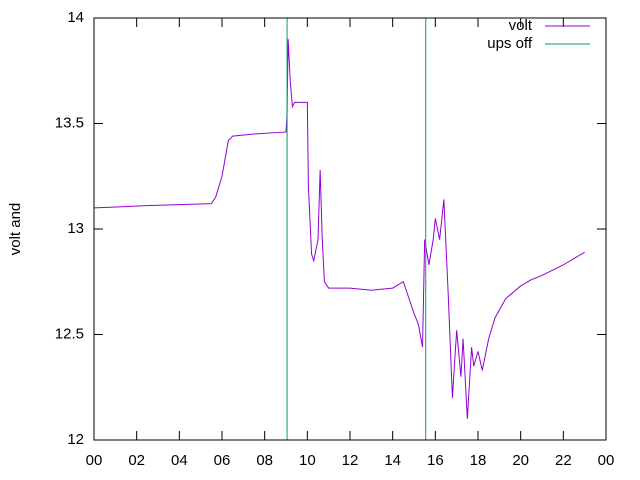  What do you see at coordinates (264, 460) in the screenshot?
I see `x-tick-label: 08` at bounding box center [264, 460].